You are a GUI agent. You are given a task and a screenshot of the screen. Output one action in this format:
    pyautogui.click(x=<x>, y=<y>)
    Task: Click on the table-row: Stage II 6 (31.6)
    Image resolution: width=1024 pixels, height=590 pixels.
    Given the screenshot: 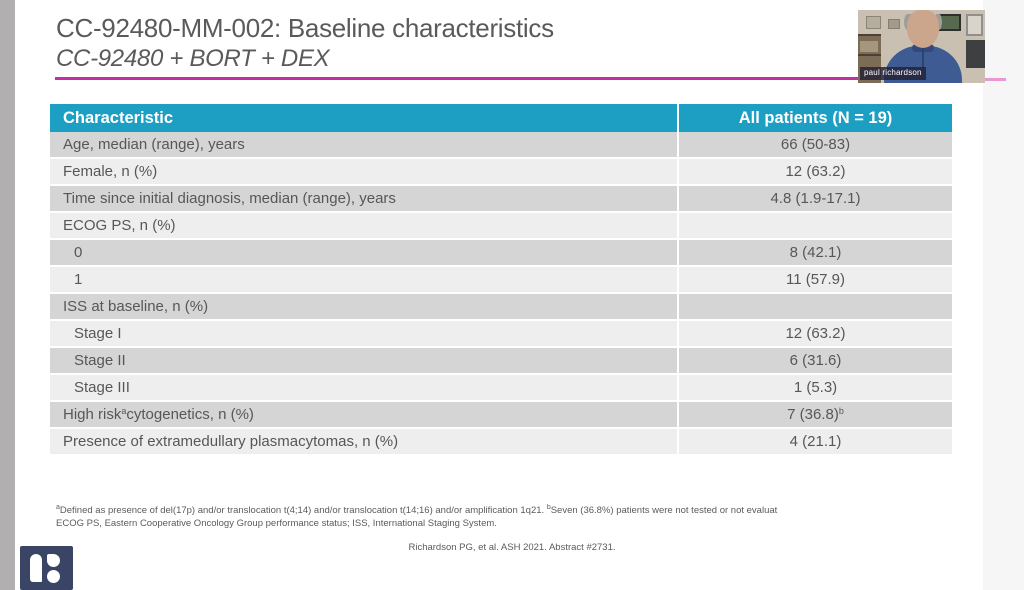 What is the action you would take?
    pyautogui.click(x=501, y=361)
    